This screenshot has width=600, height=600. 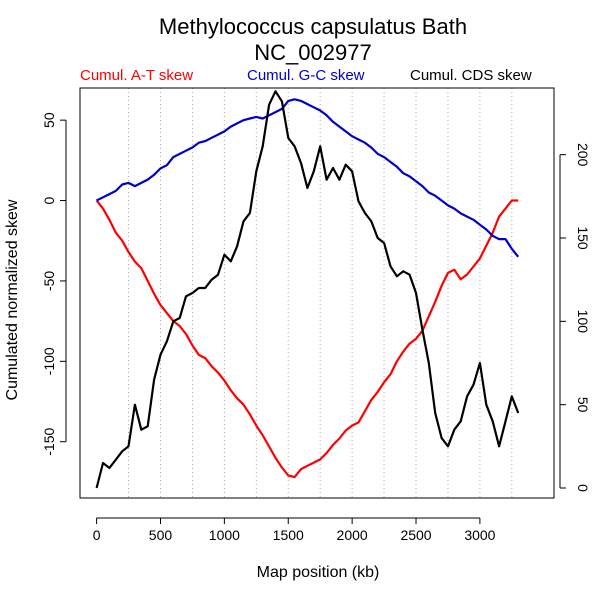 I want to click on y2-tick-label: 100, so click(x=583, y=322).